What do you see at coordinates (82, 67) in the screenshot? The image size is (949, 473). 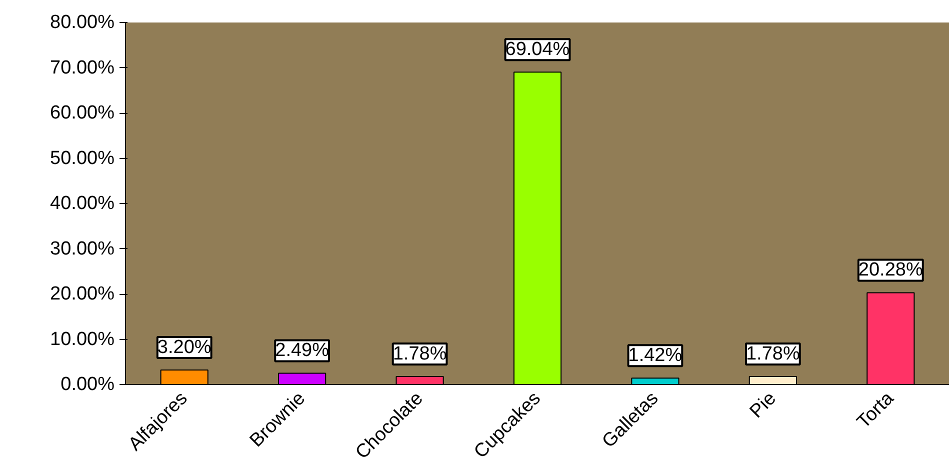 I see `y-tick-label: 70.00%` at bounding box center [82, 67].